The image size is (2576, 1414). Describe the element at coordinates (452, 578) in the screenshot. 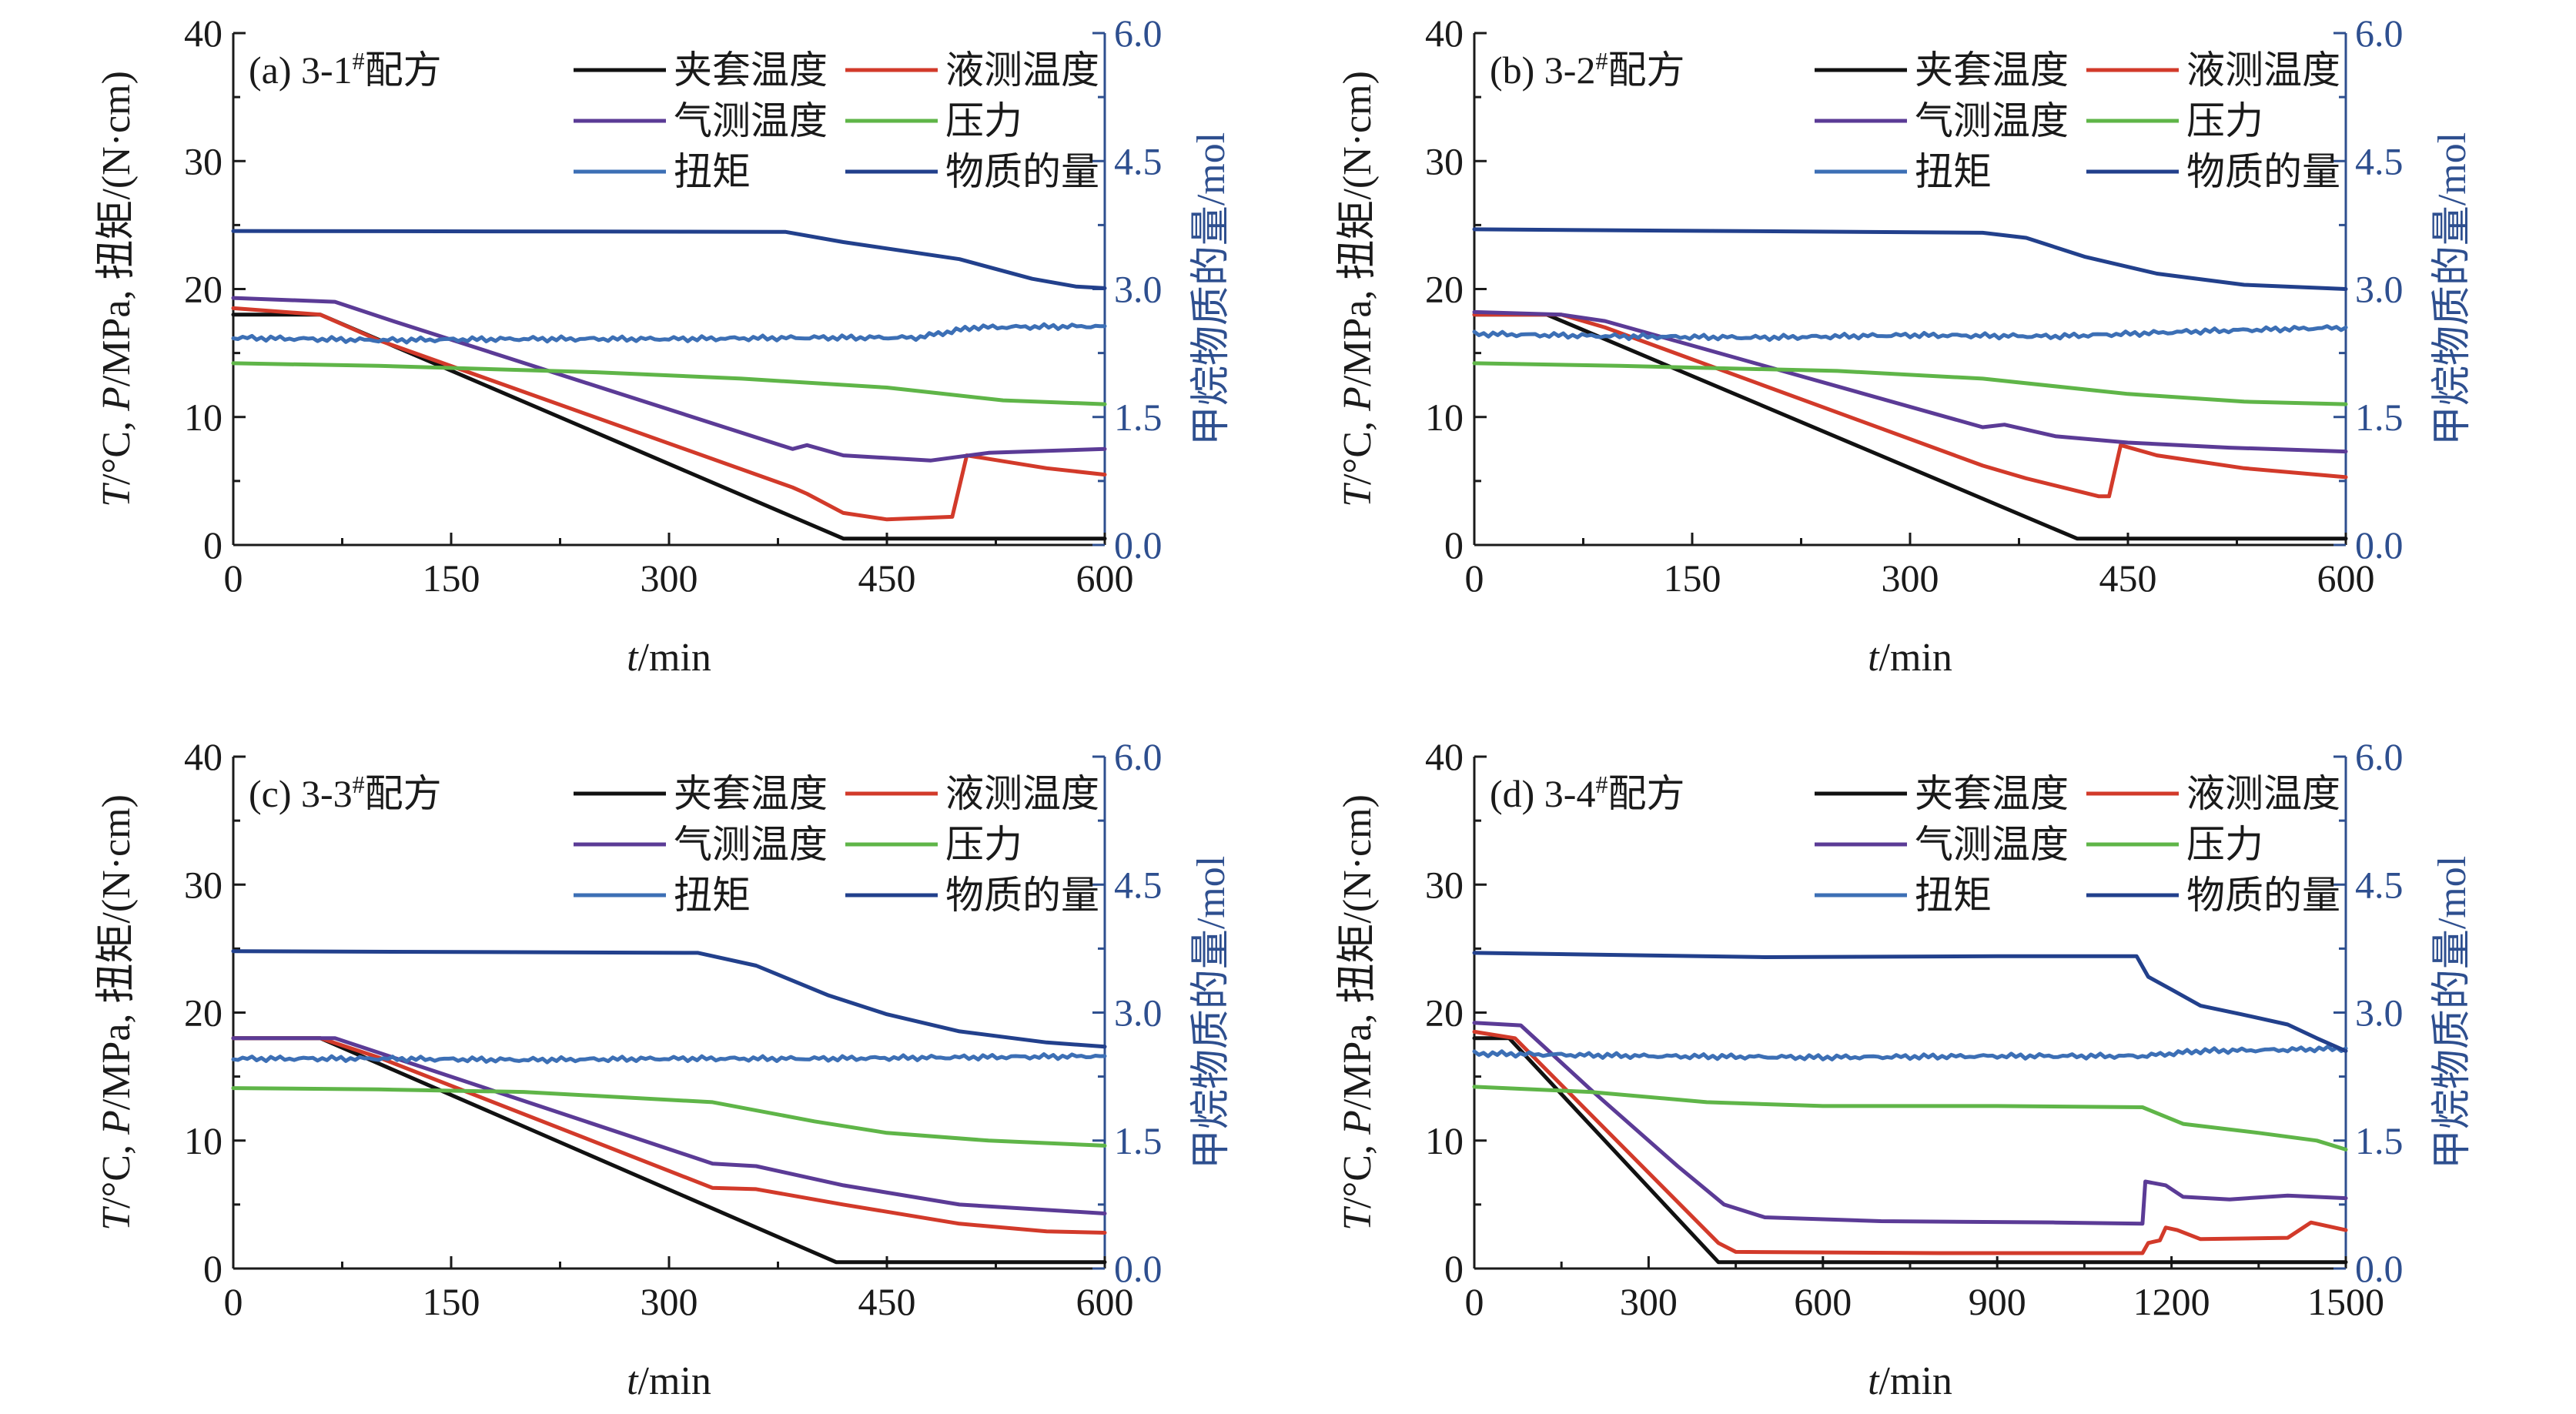

I see `x-tick-label: 150` at that location.